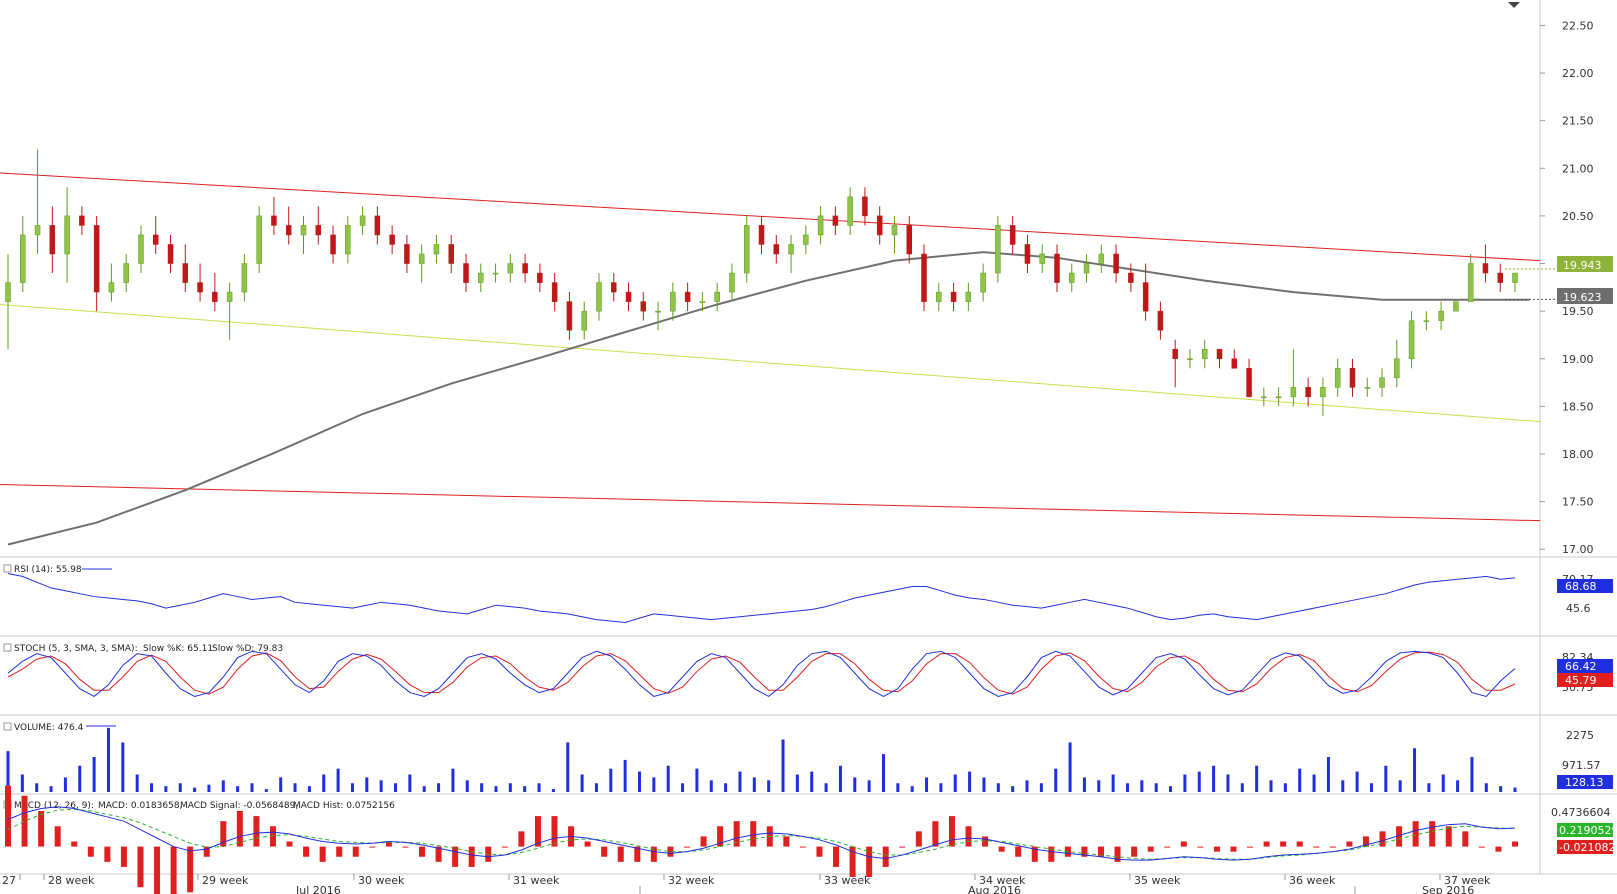 The image size is (1617, 894). I want to click on macd-hist-value: -0.0210826, so click(1588, 847).